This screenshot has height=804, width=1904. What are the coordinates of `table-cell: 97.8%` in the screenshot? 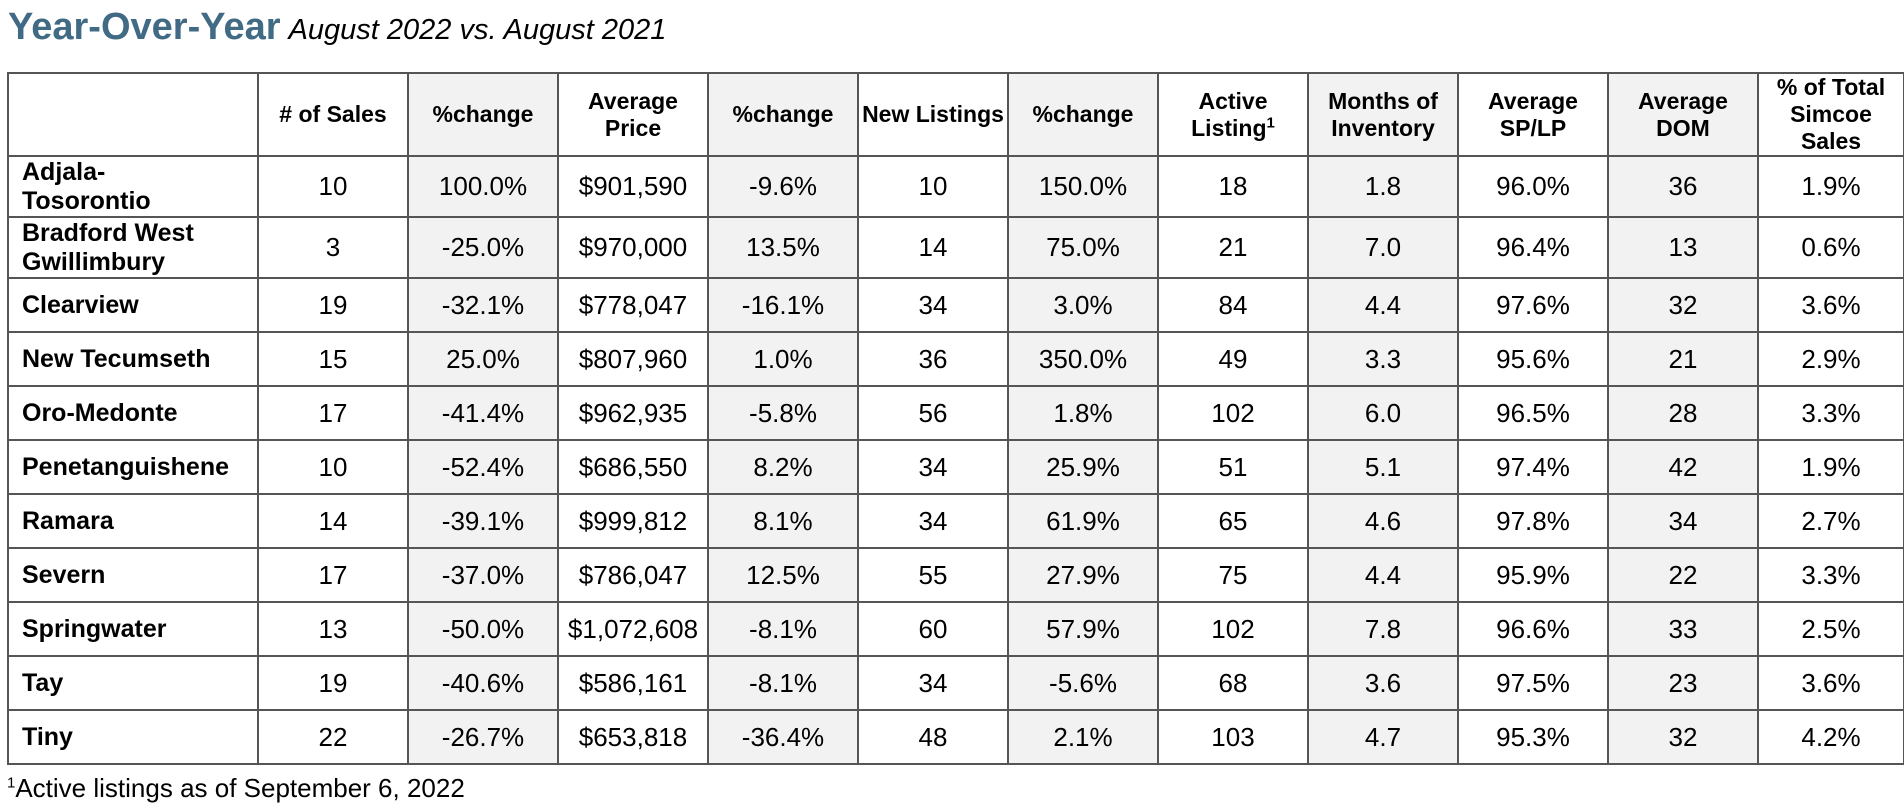 It's located at (1533, 521).